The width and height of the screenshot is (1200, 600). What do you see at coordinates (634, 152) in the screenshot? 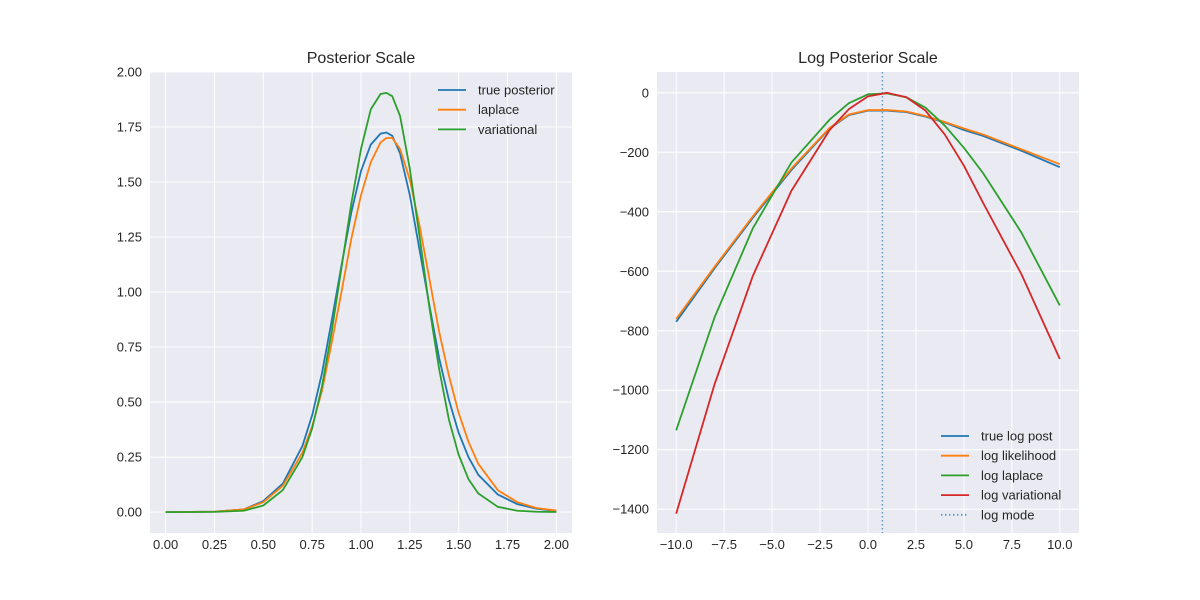
I see `y-tick-label: −200` at bounding box center [634, 152].